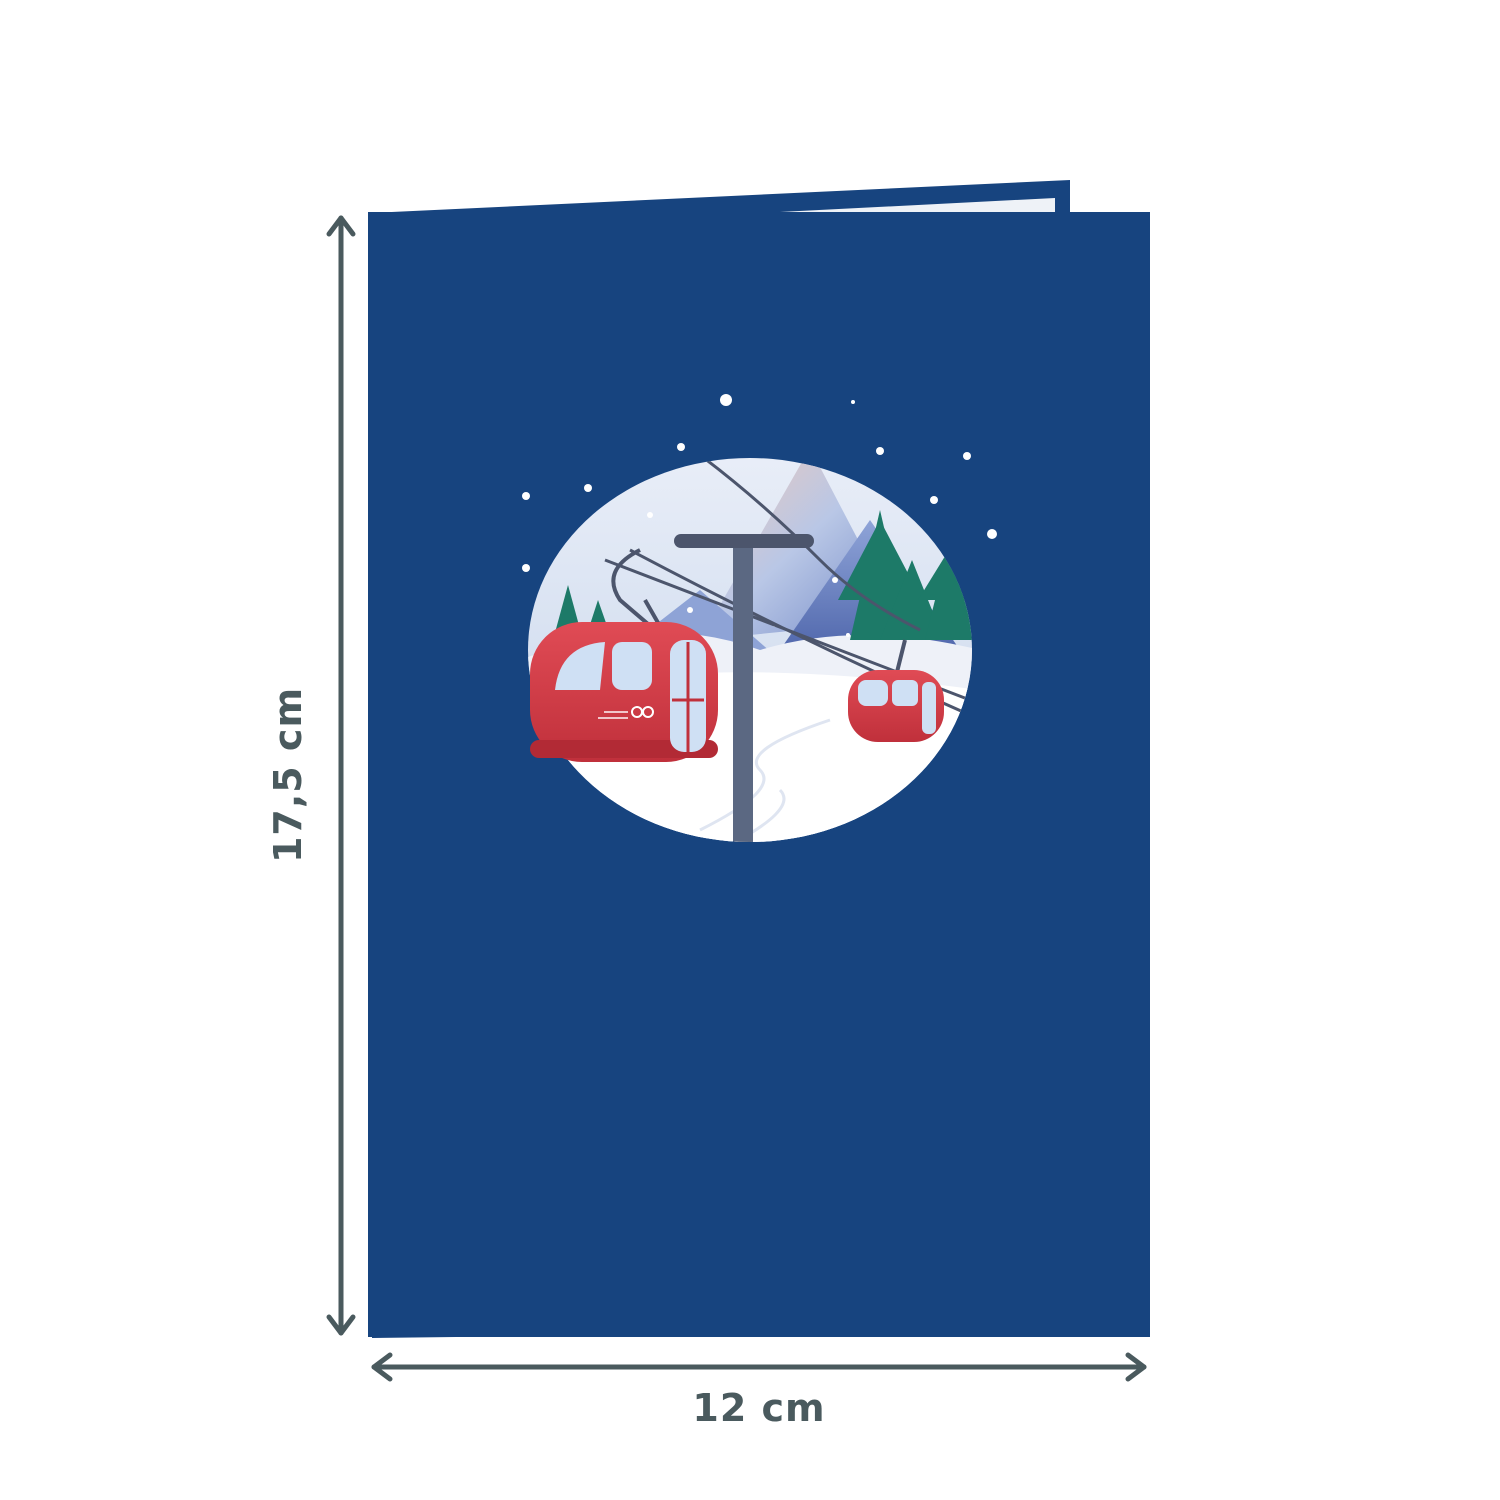 The height and width of the screenshot is (1500, 1500). Describe the element at coordinates (759, 1408) in the screenshot. I see `width-dimension-label: 12 cm` at that location.